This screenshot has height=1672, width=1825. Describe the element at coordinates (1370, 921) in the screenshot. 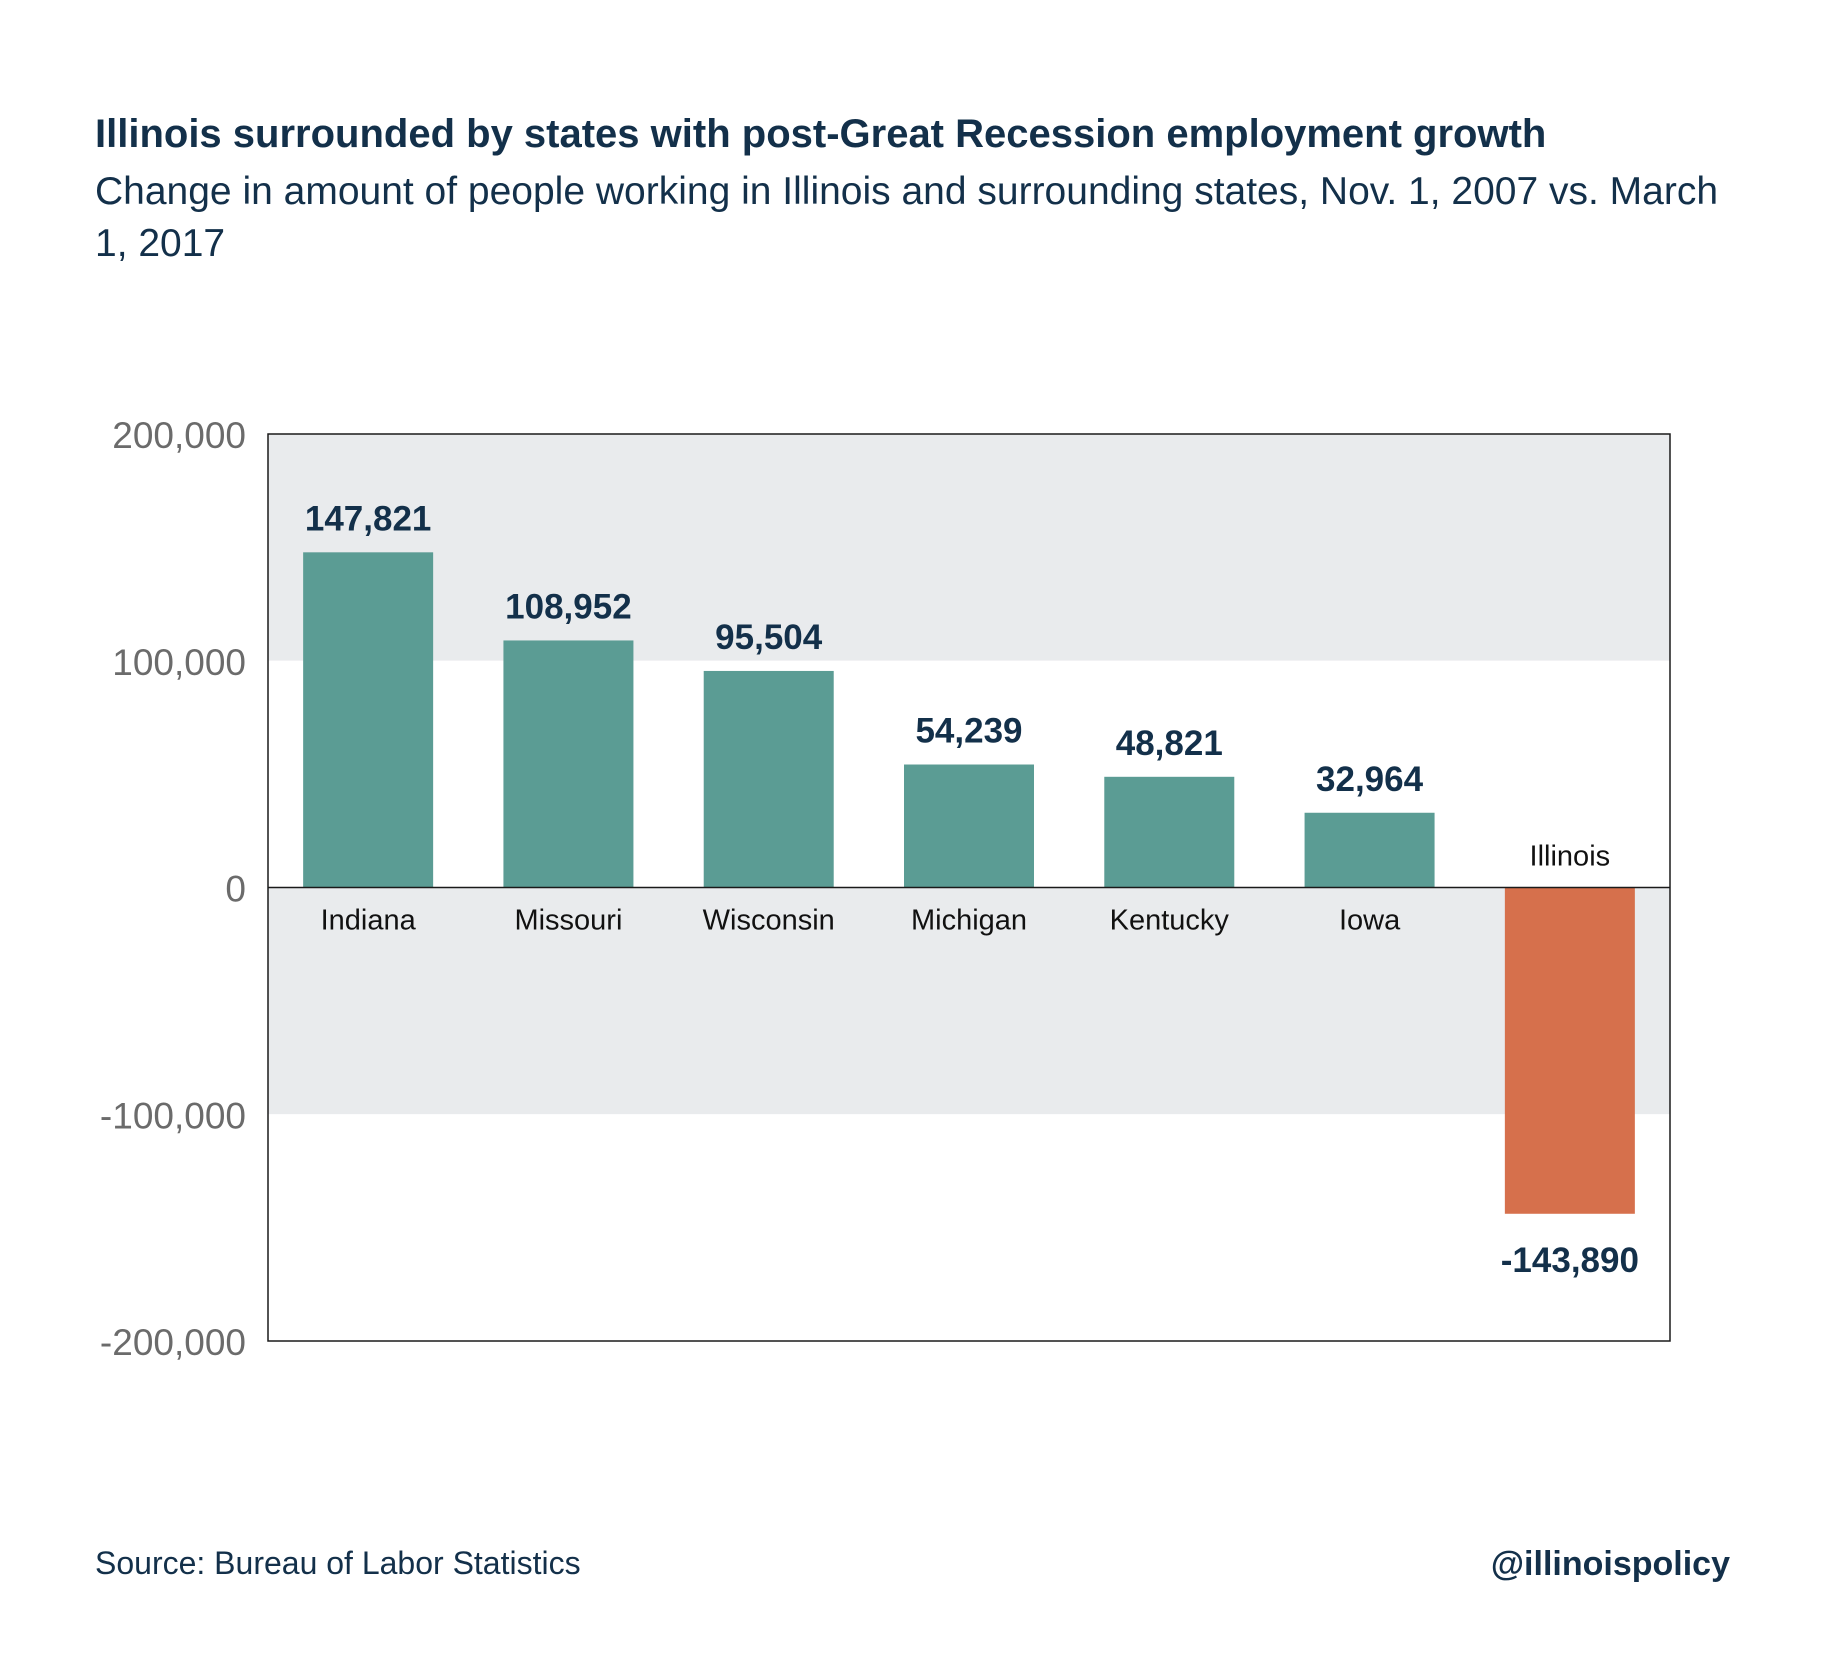

I see `x-tick-label: Iowa` at that location.